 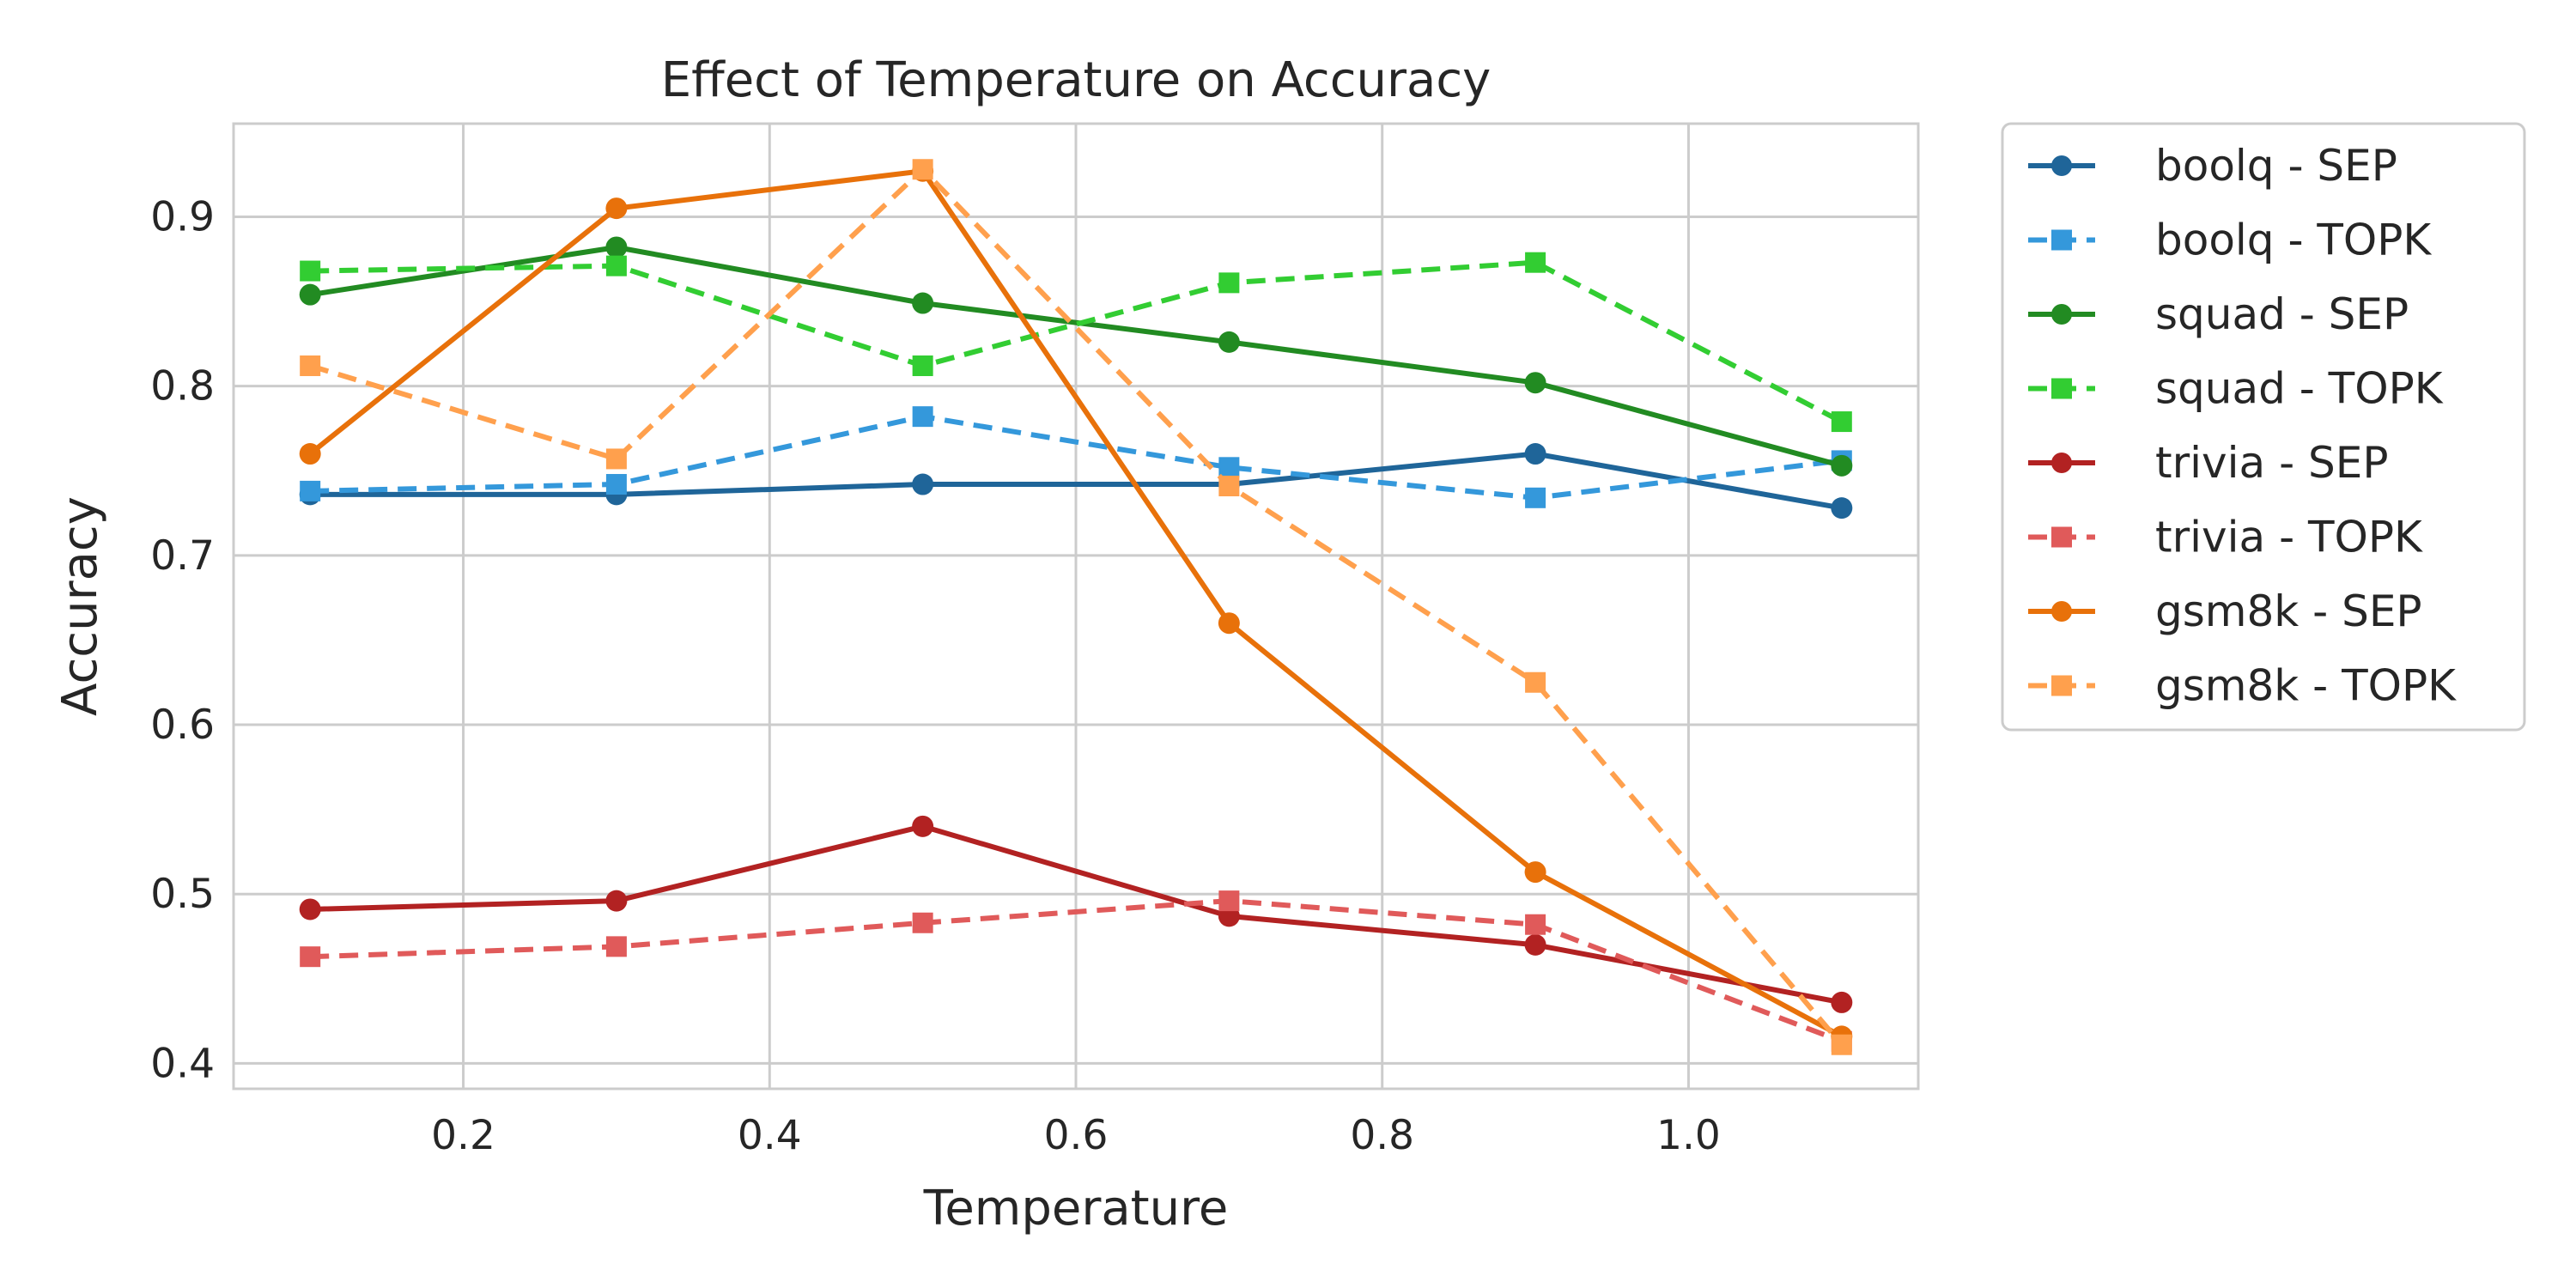 I want to click on legend-item-gsm8k-topk: gsm8k - TOPK, so click(x=2243, y=686).